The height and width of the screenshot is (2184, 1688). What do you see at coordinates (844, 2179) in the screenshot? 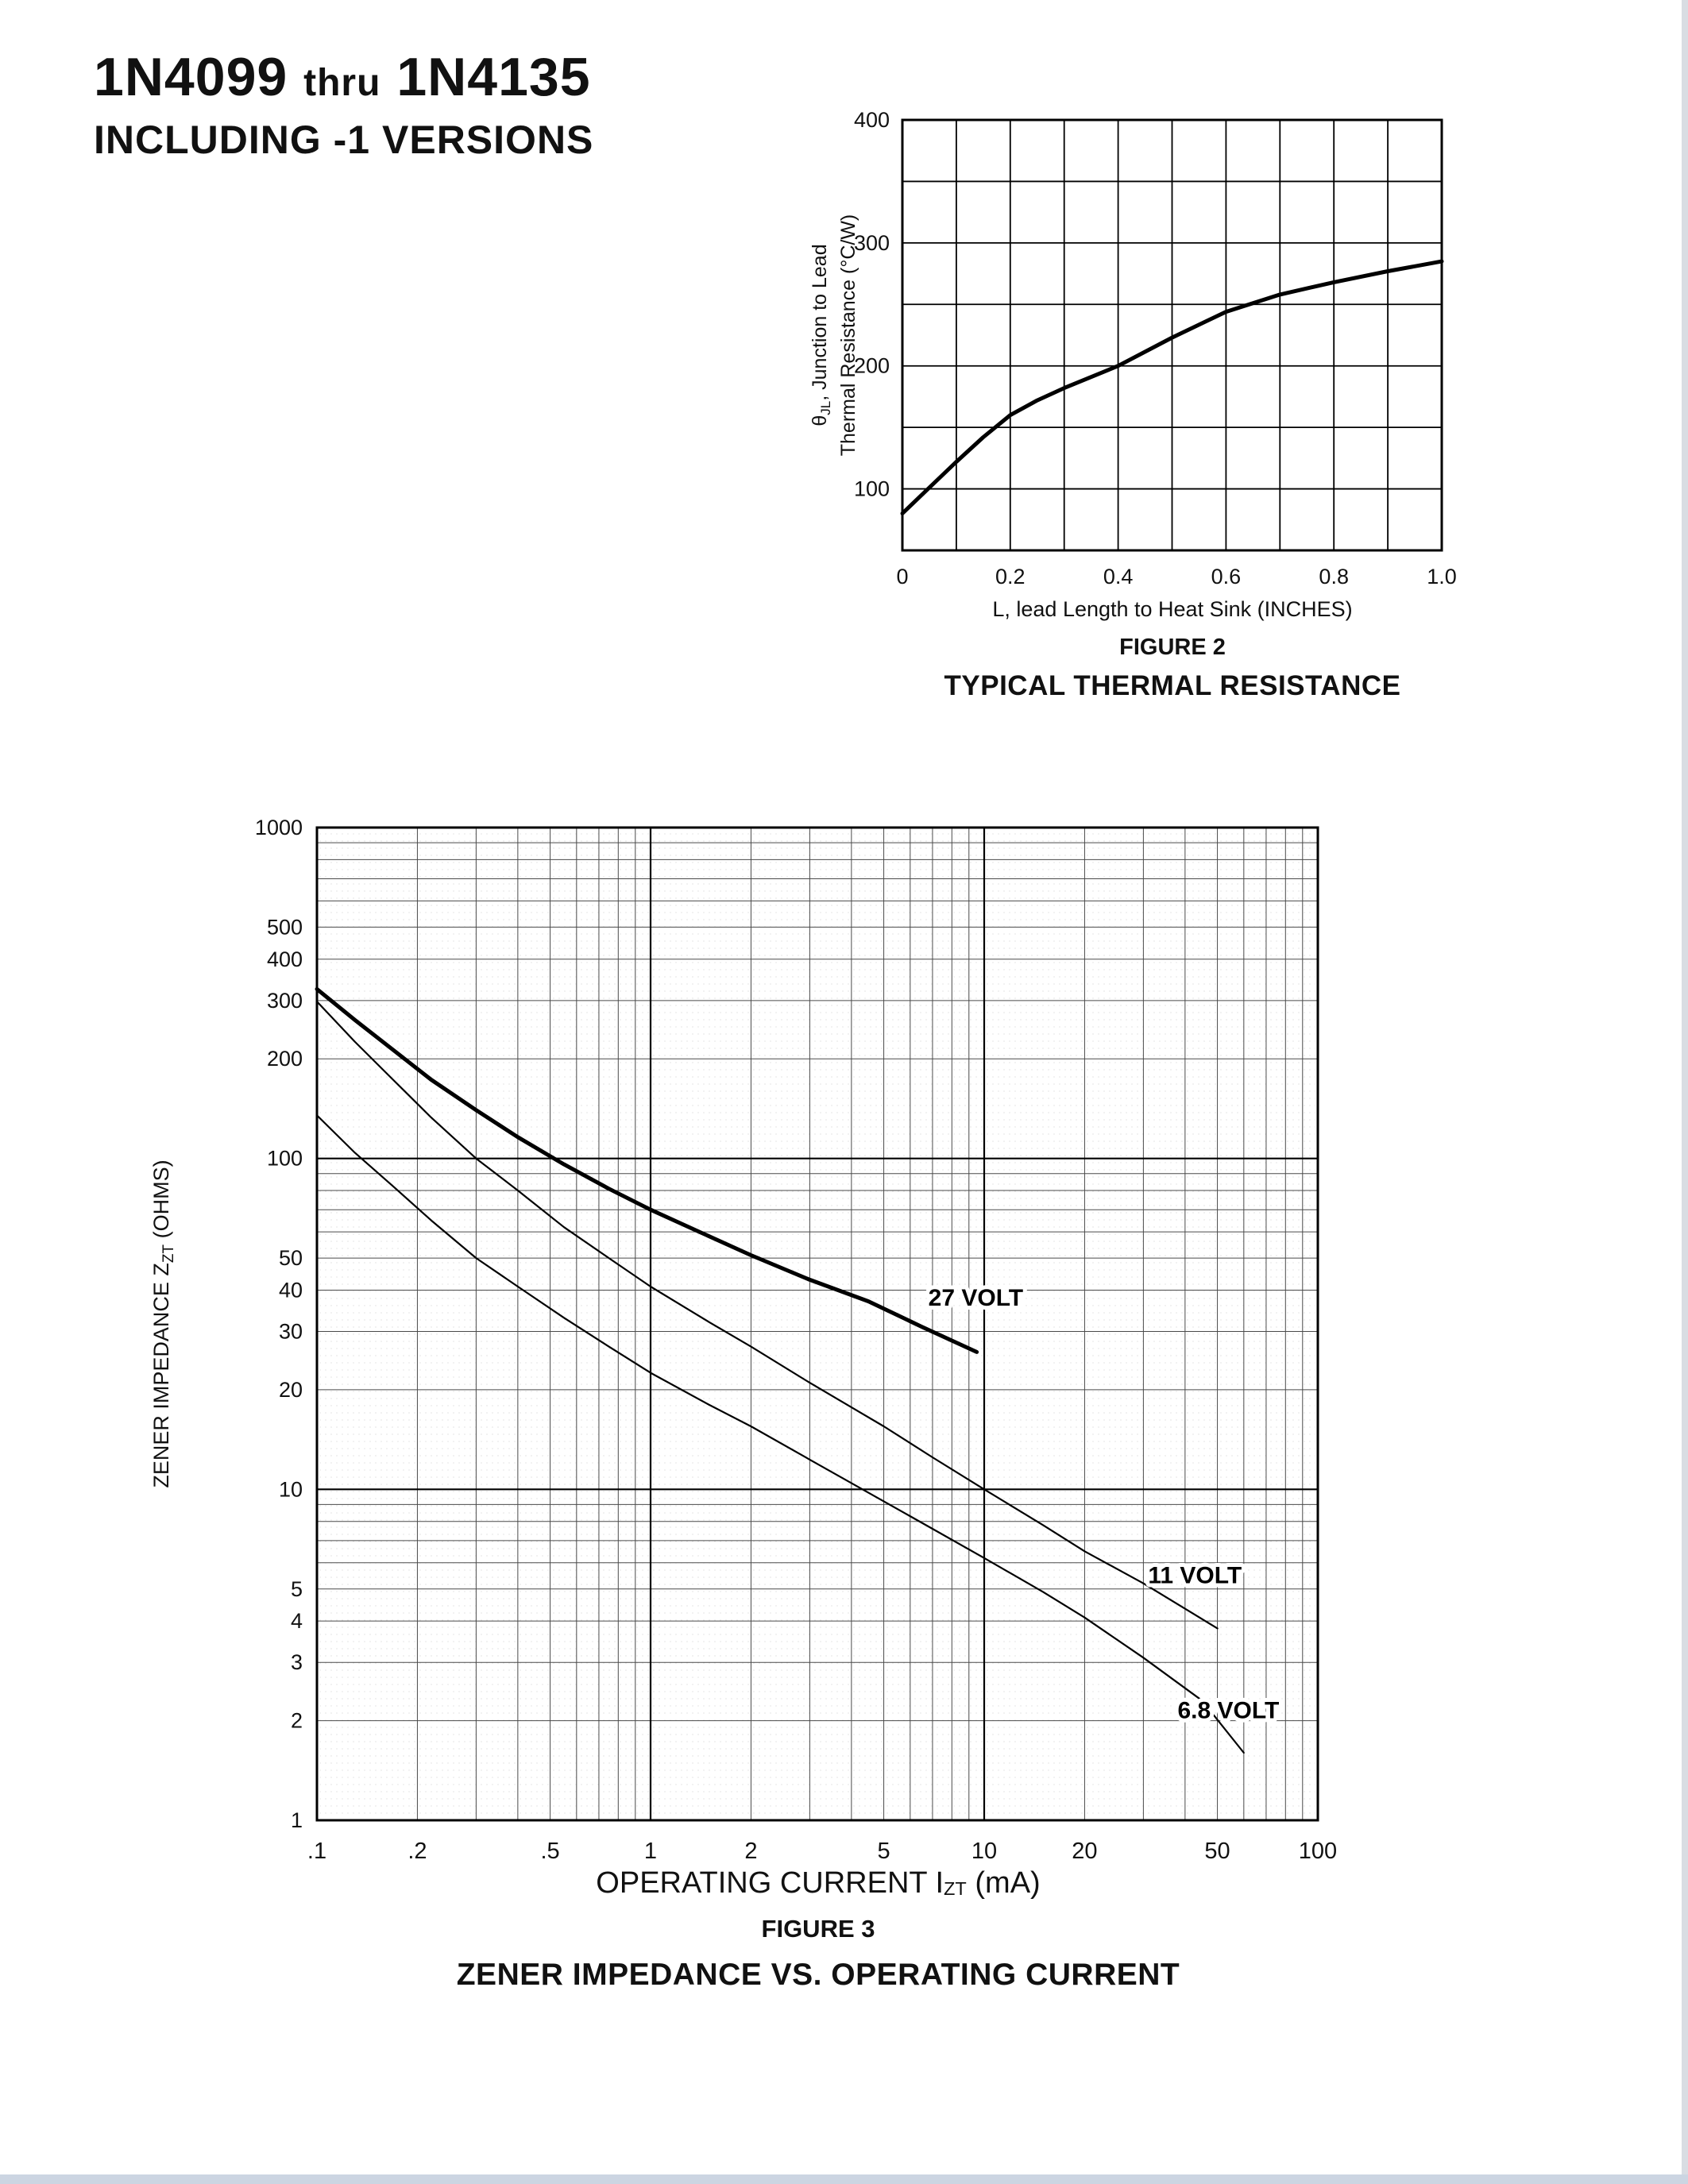
I see `scan-edge-bottom` at bounding box center [844, 2179].